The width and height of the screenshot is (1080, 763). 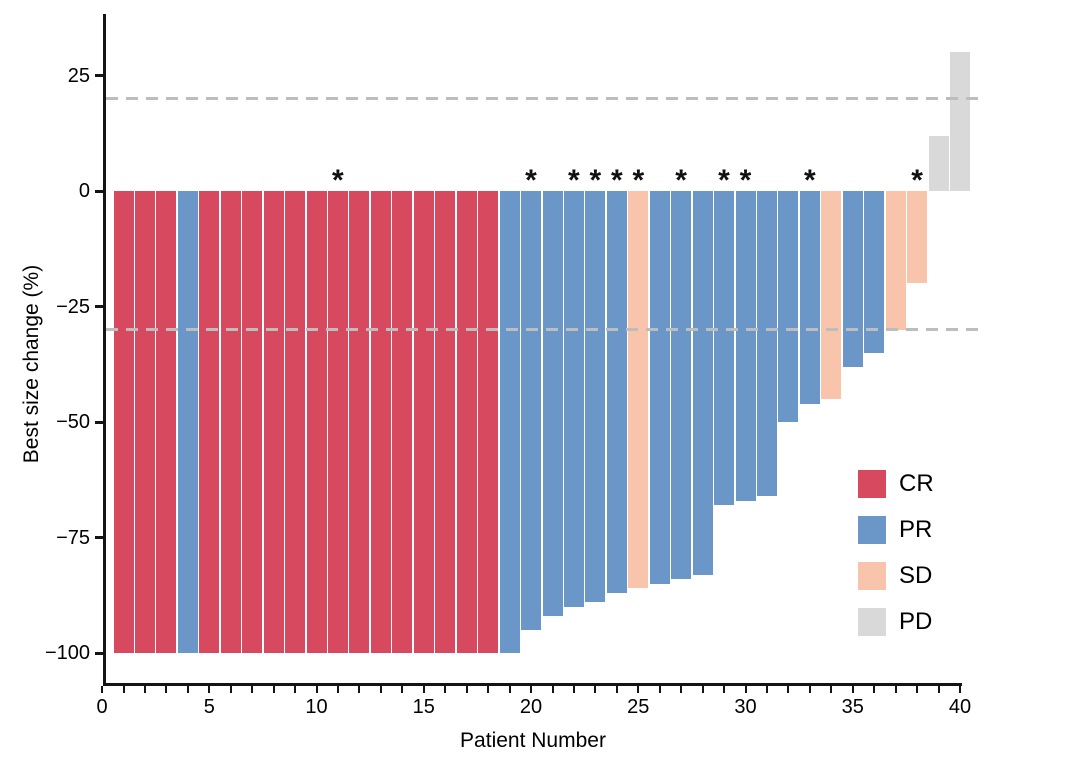 I want to click on y-tick-label: 0, so click(x=84, y=191).